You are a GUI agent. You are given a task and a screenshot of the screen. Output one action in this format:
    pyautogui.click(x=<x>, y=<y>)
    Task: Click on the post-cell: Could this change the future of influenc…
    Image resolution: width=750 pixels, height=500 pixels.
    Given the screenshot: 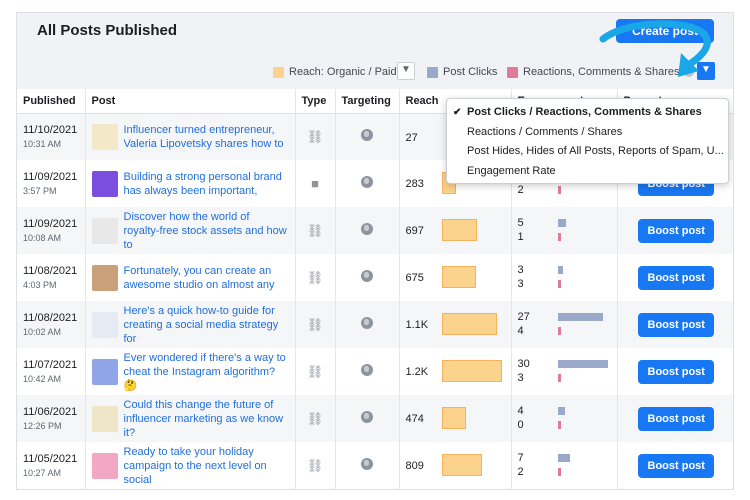 What is the action you would take?
    pyautogui.click(x=190, y=418)
    